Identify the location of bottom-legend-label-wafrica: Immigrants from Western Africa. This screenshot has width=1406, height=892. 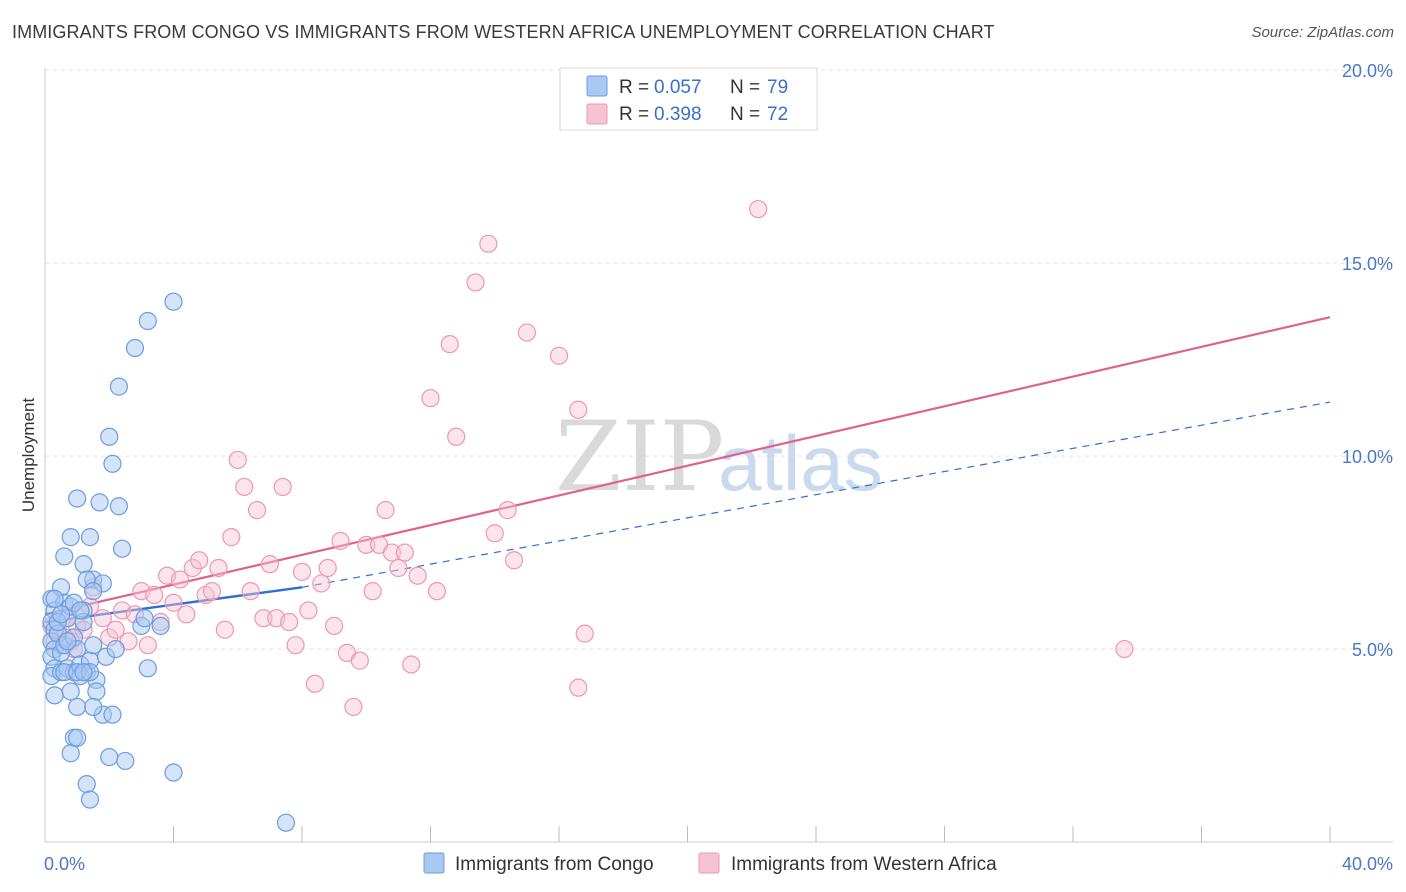
(864, 864).